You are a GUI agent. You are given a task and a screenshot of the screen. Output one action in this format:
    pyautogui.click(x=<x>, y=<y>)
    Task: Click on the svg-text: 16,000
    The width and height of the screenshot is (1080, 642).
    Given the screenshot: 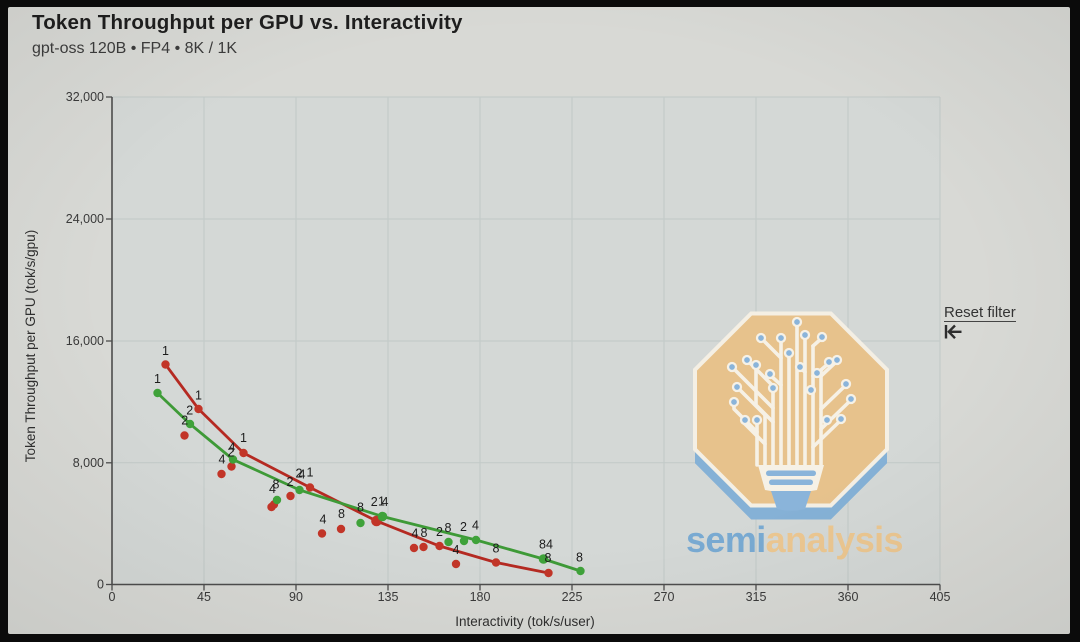 What is the action you would take?
    pyautogui.click(x=85, y=341)
    